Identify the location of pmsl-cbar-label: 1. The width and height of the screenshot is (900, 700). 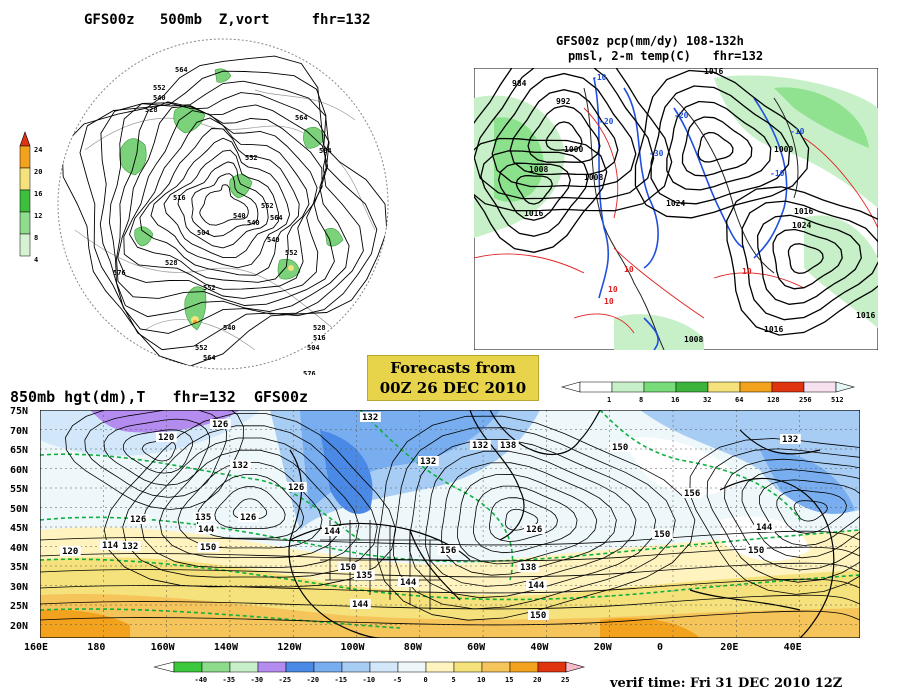
(609, 400).